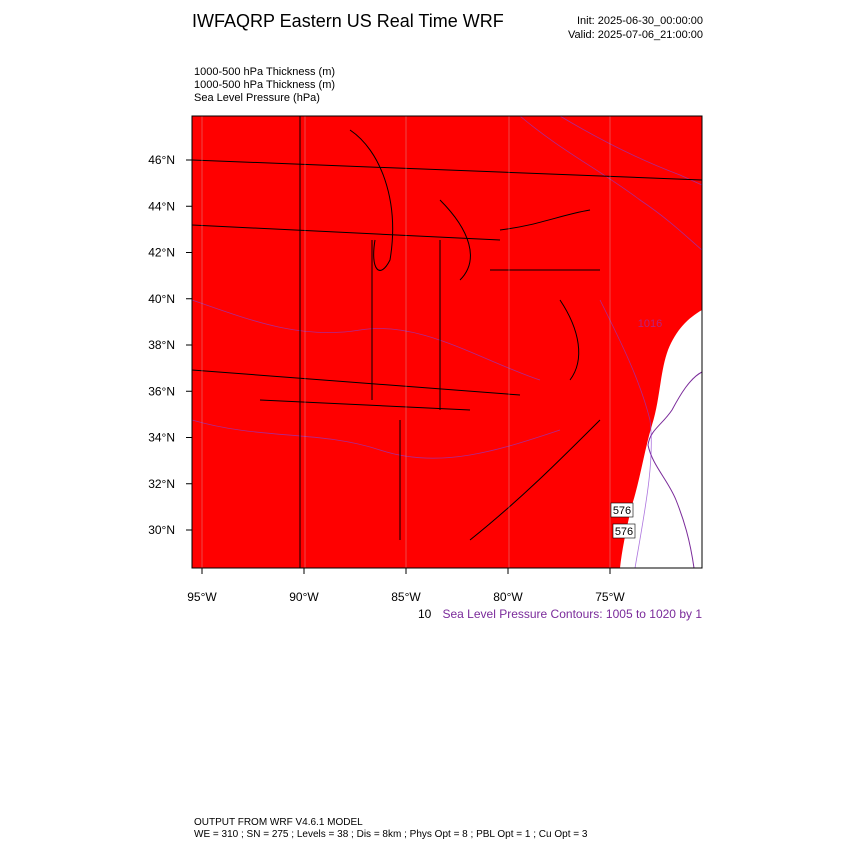 This screenshot has height=850, width=850. What do you see at coordinates (406, 597) in the screenshot?
I see `lon-label: 85°W` at bounding box center [406, 597].